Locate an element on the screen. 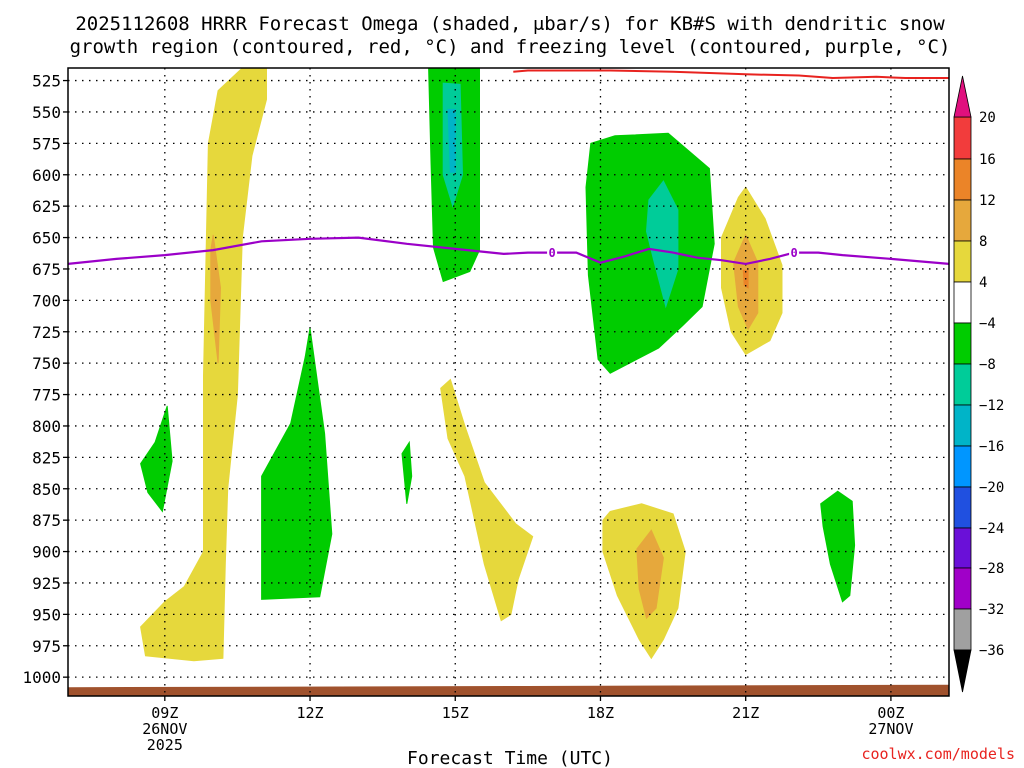 The height and width of the screenshot is (768, 1024). colorbar-over-triangle is located at coordinates (962, 96).